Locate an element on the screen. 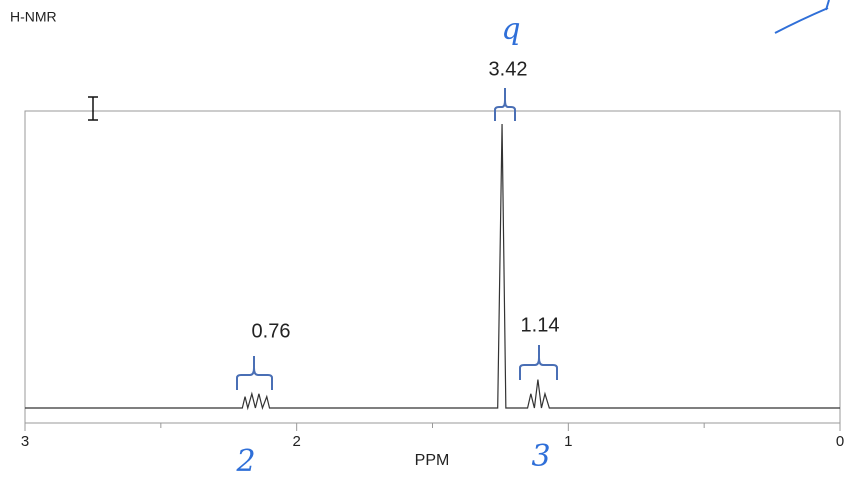  handwritten-note: 3 is located at coordinates (540, 456).